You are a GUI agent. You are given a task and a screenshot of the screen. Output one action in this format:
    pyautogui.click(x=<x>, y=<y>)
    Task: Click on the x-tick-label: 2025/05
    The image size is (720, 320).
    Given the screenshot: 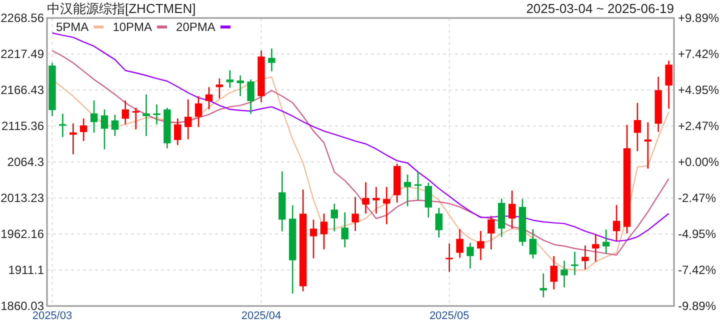 What is the action you would take?
    pyautogui.click(x=449, y=315)
    